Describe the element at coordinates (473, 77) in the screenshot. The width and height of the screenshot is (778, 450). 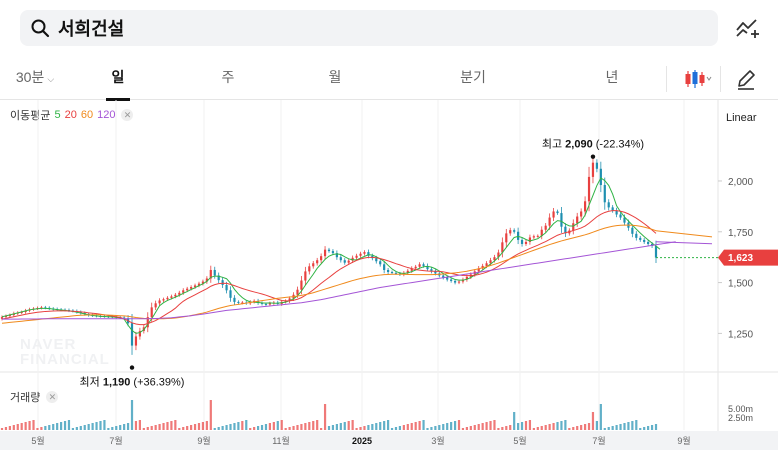
I see `tab-quarterly: 분기` at that location.